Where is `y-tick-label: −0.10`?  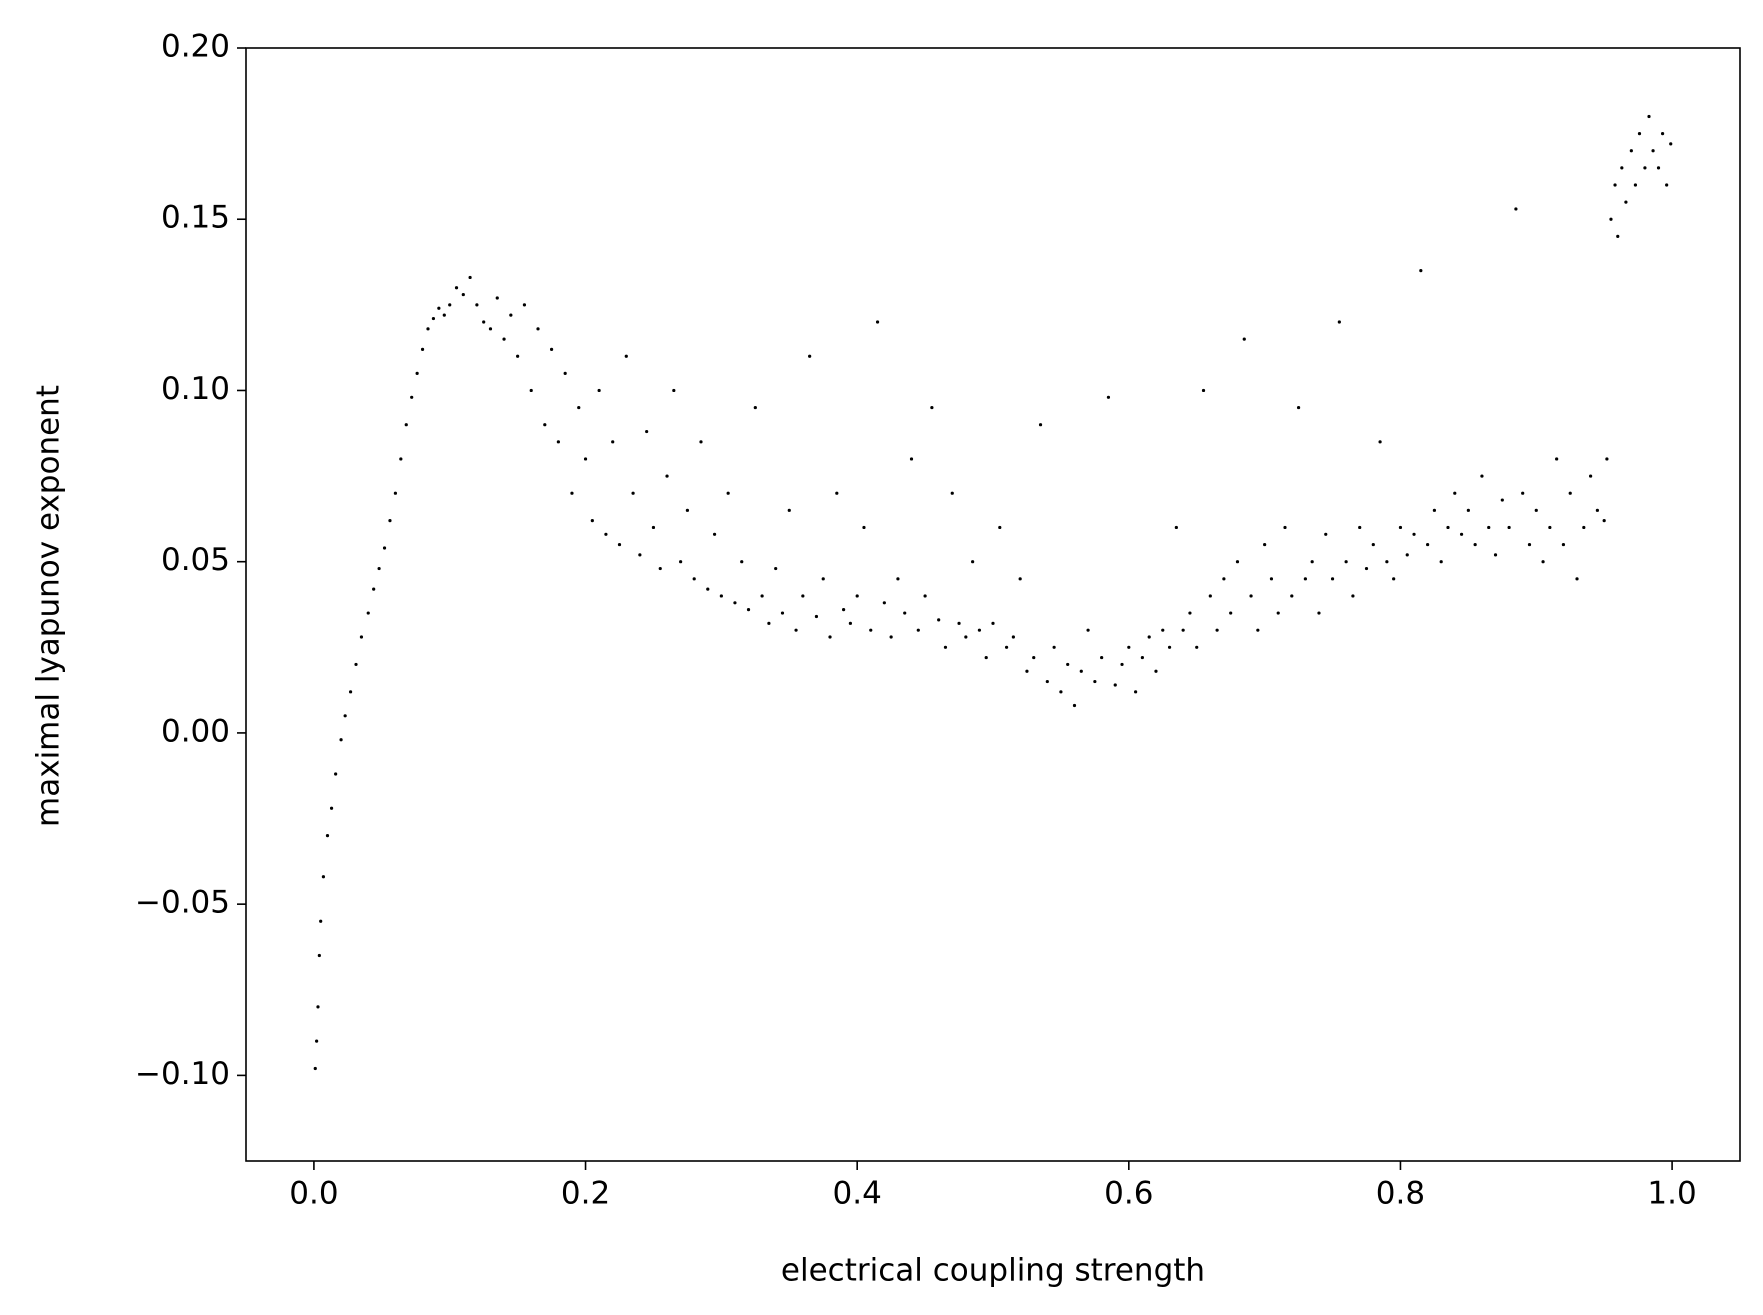
y-tick-label: −0.10 is located at coordinates (182, 1074).